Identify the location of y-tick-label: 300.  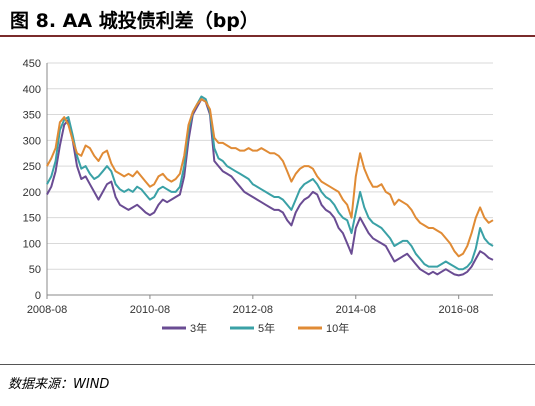
(32, 141).